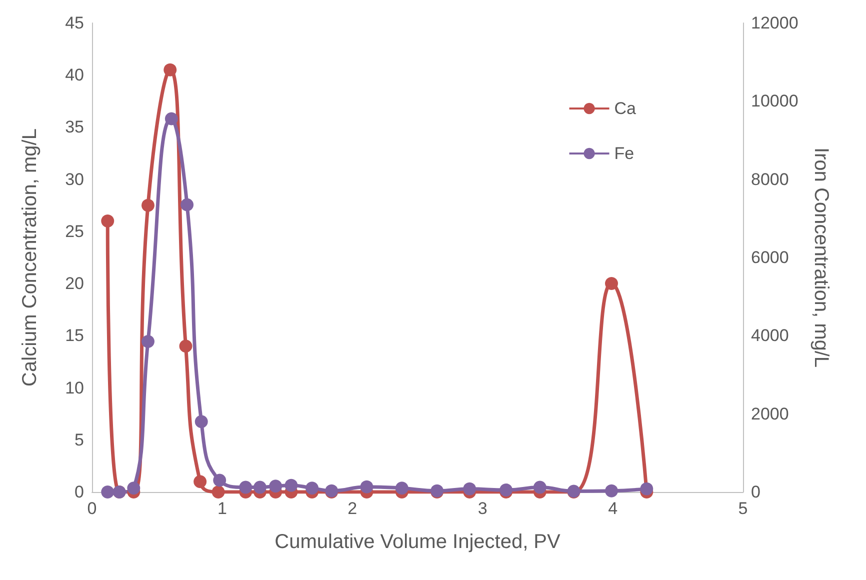 The width and height of the screenshot is (866, 580). Describe the element at coordinates (92, 508) in the screenshot. I see `x-tick-label: 0` at that location.